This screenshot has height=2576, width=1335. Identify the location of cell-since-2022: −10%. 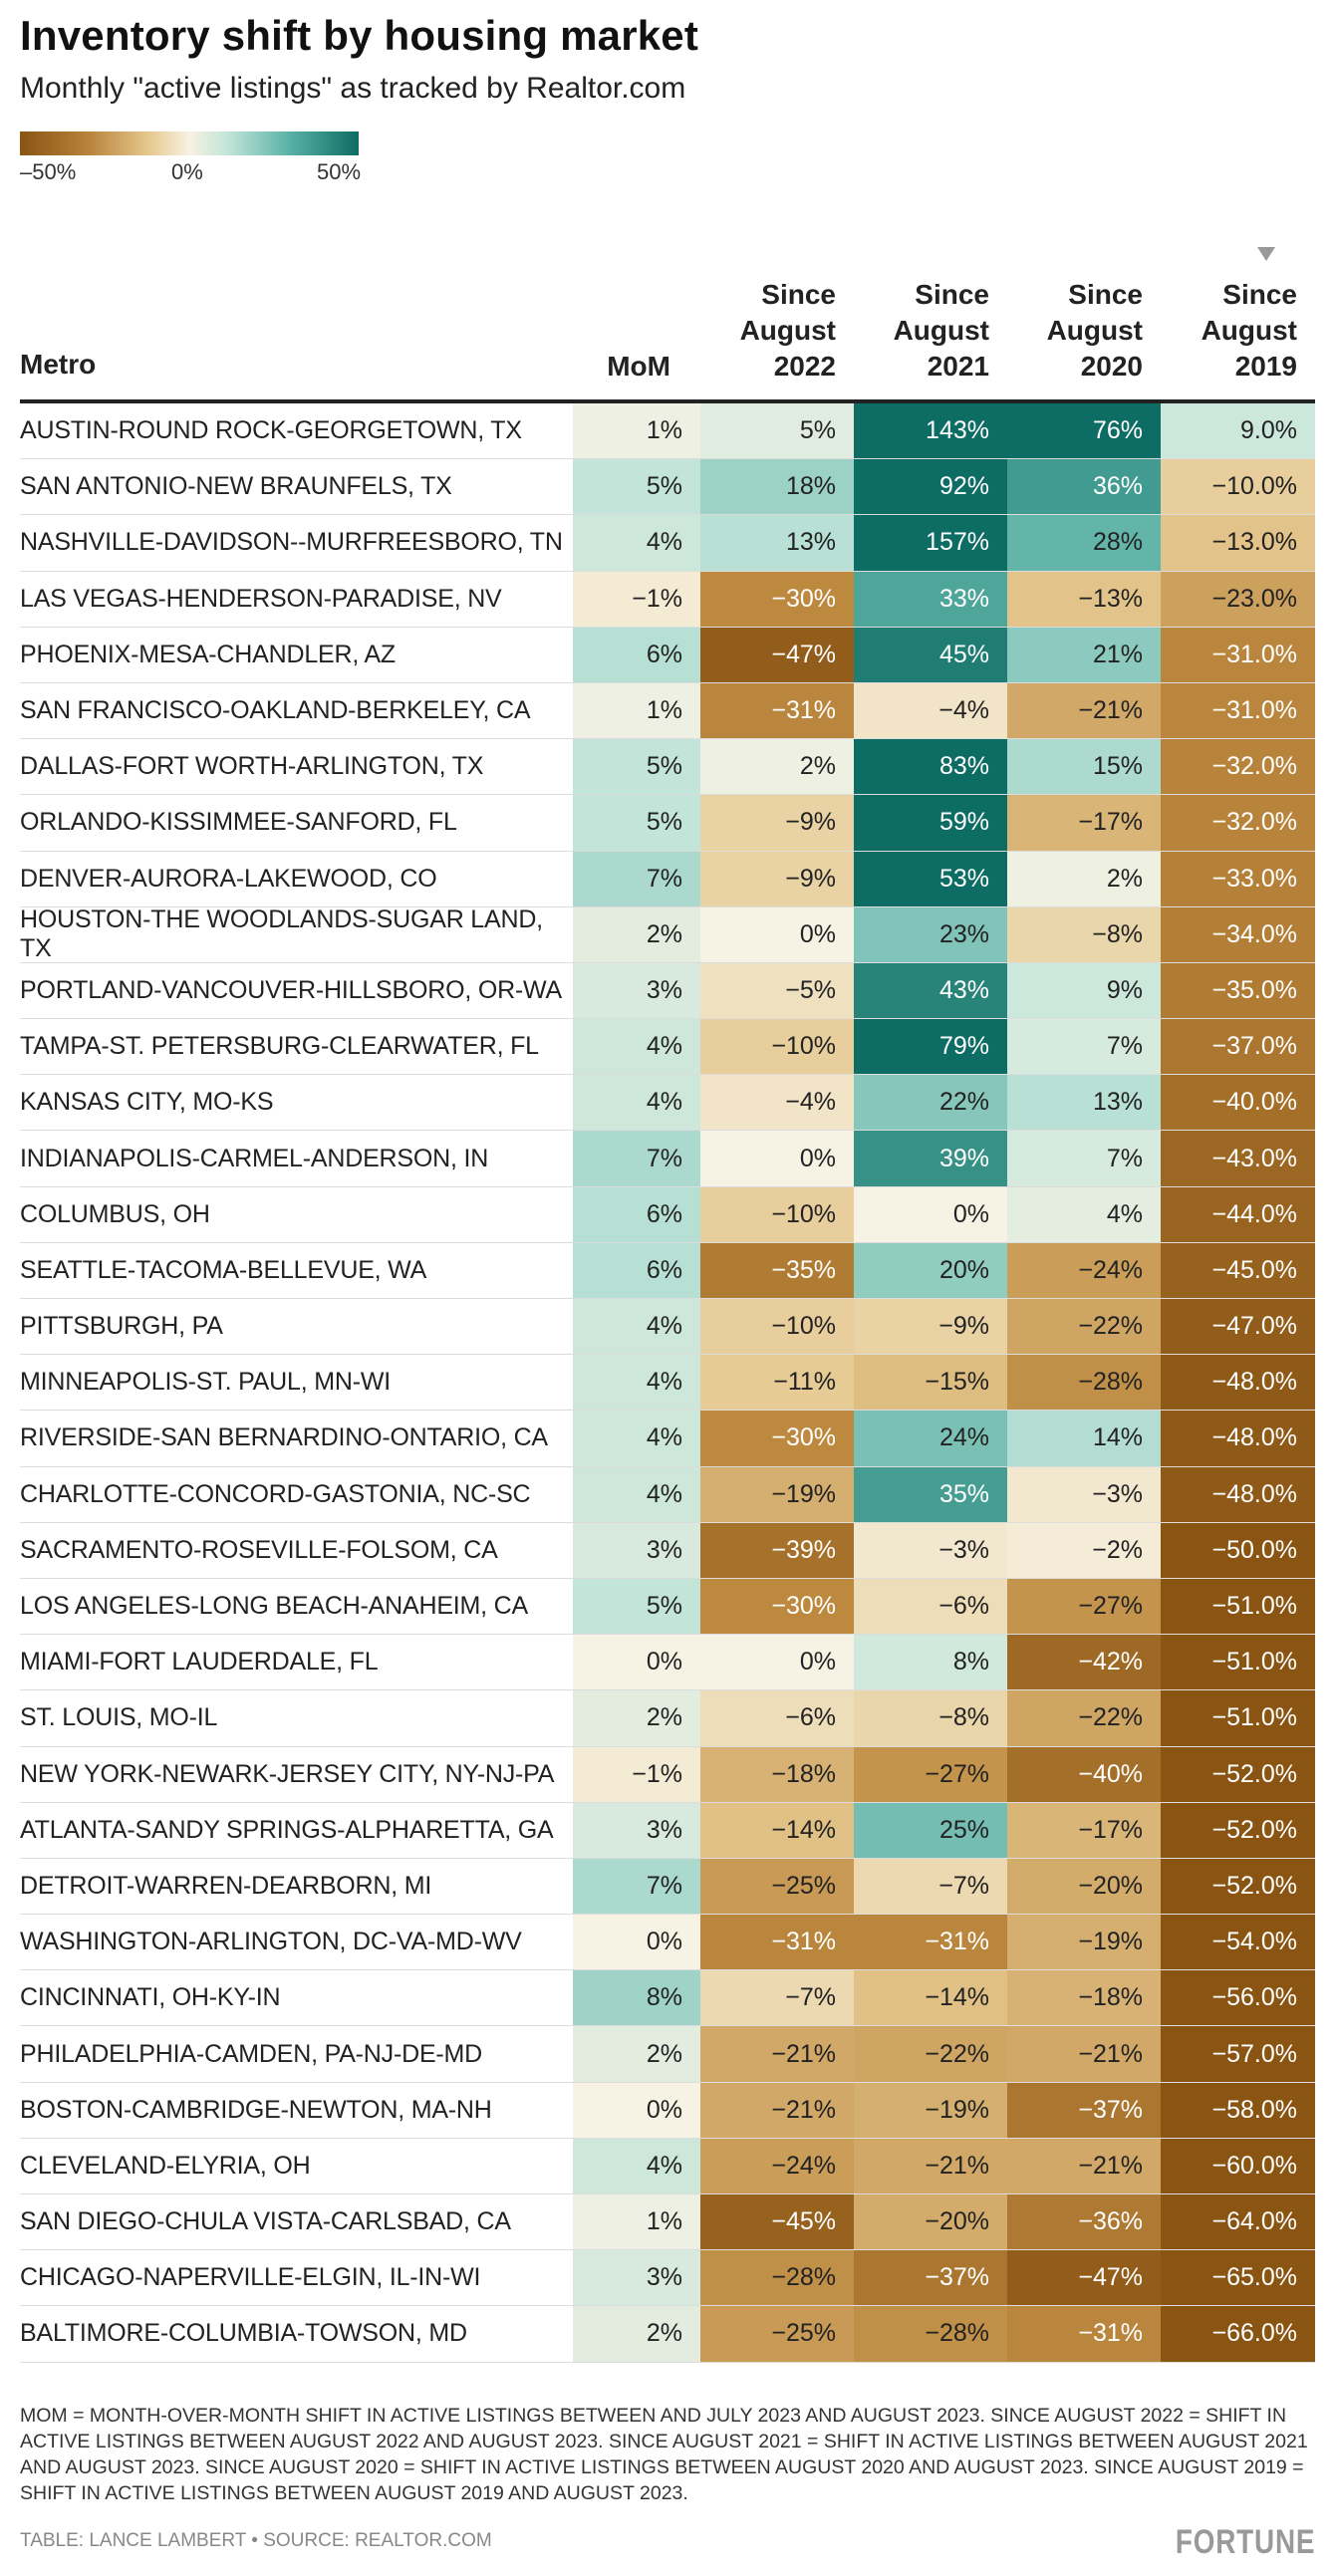
(777, 1047).